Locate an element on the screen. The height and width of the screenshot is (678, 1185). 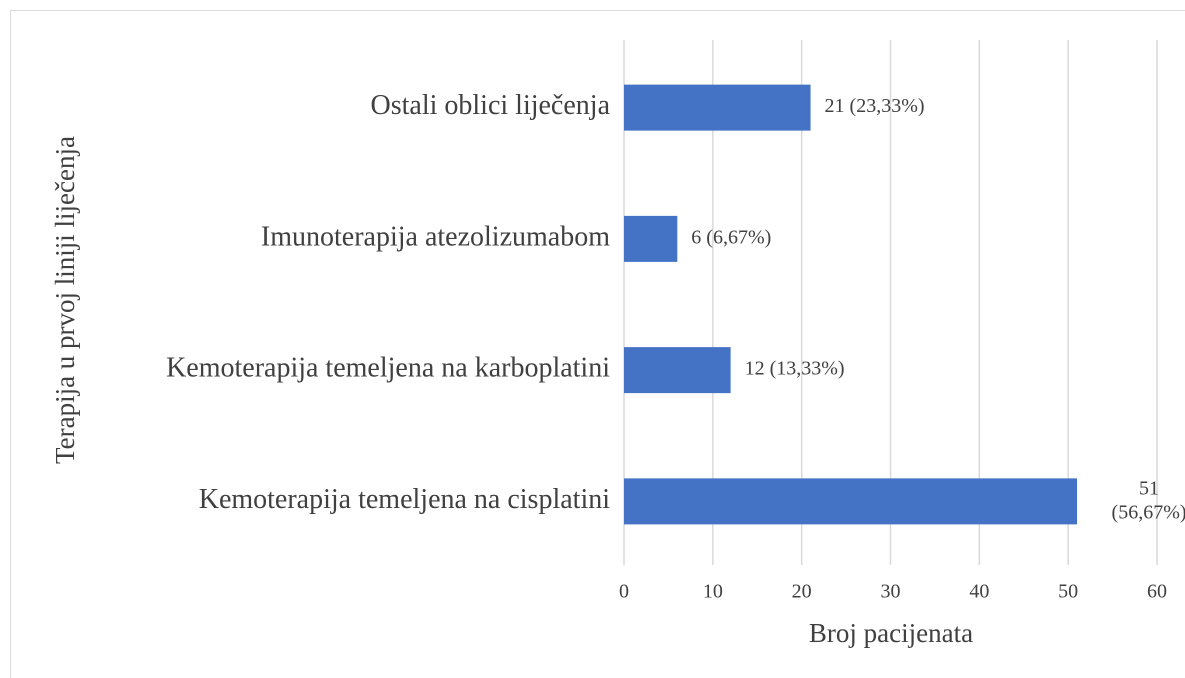
y-axis-title: Terapija u prvoj liniji liječenja is located at coordinates (65, 300).